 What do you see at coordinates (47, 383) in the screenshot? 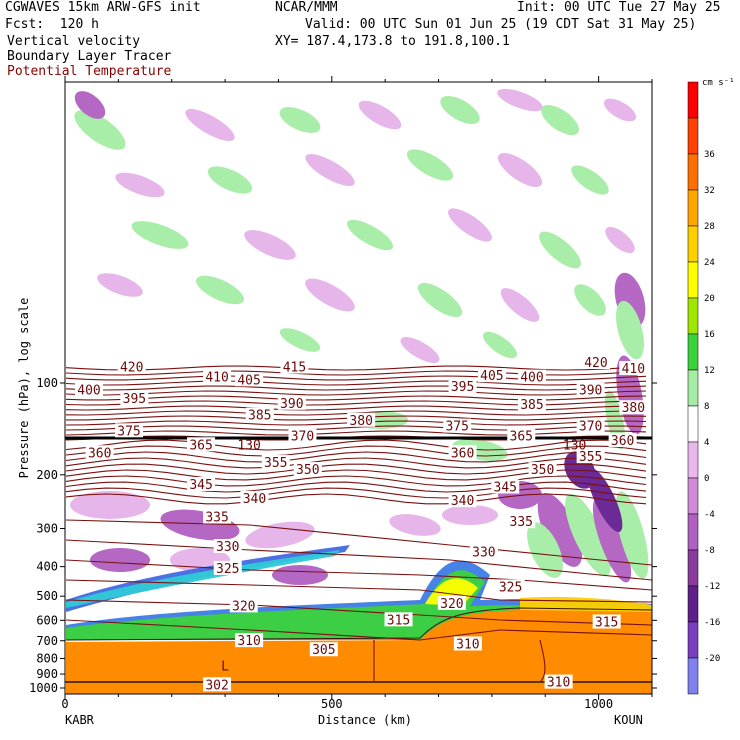
I see `y-tick-label: 100` at bounding box center [47, 383].